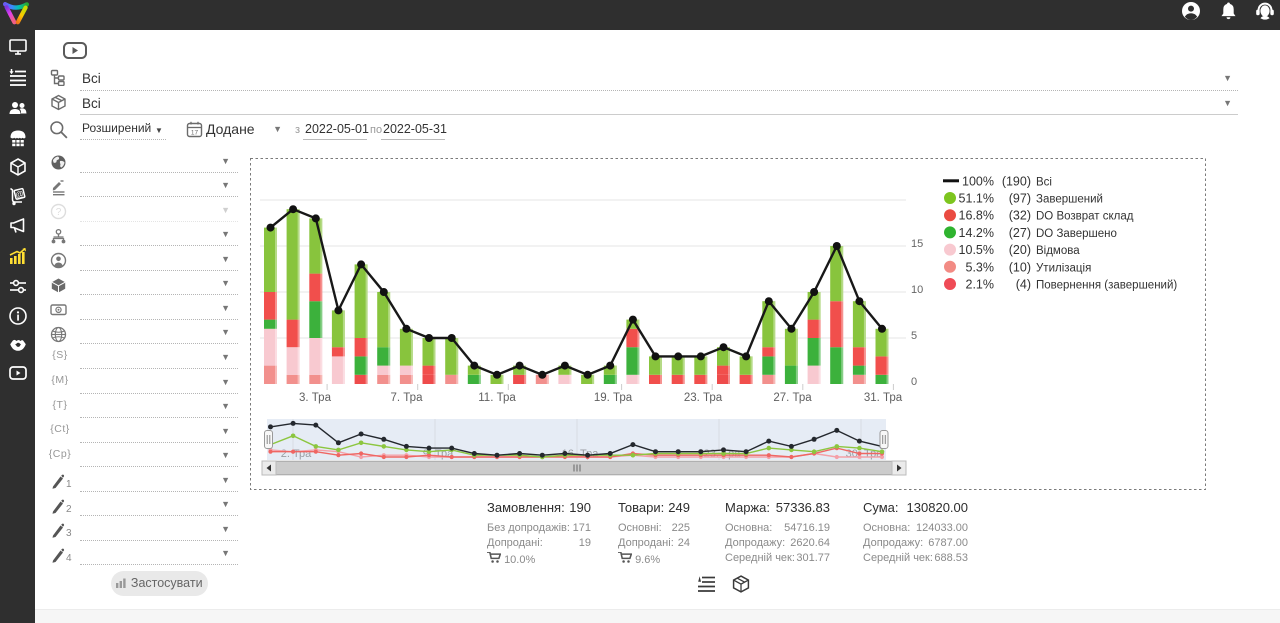  I want to click on svg-text: 17, so click(195, 133).